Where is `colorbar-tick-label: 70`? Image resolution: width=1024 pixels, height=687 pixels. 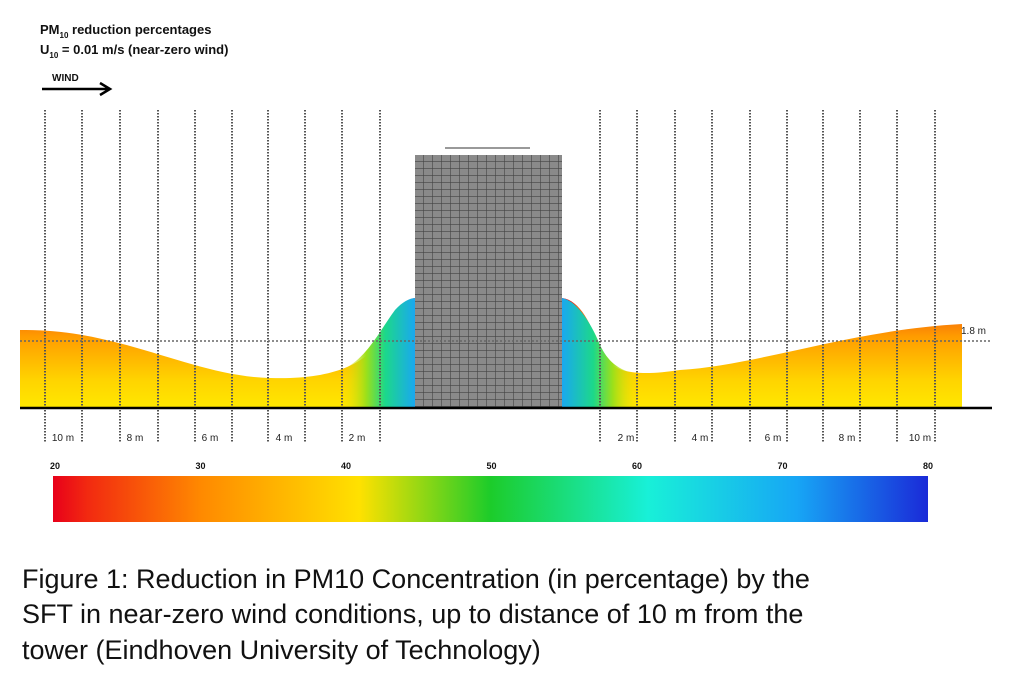 colorbar-tick-label: 70 is located at coordinates (782, 466).